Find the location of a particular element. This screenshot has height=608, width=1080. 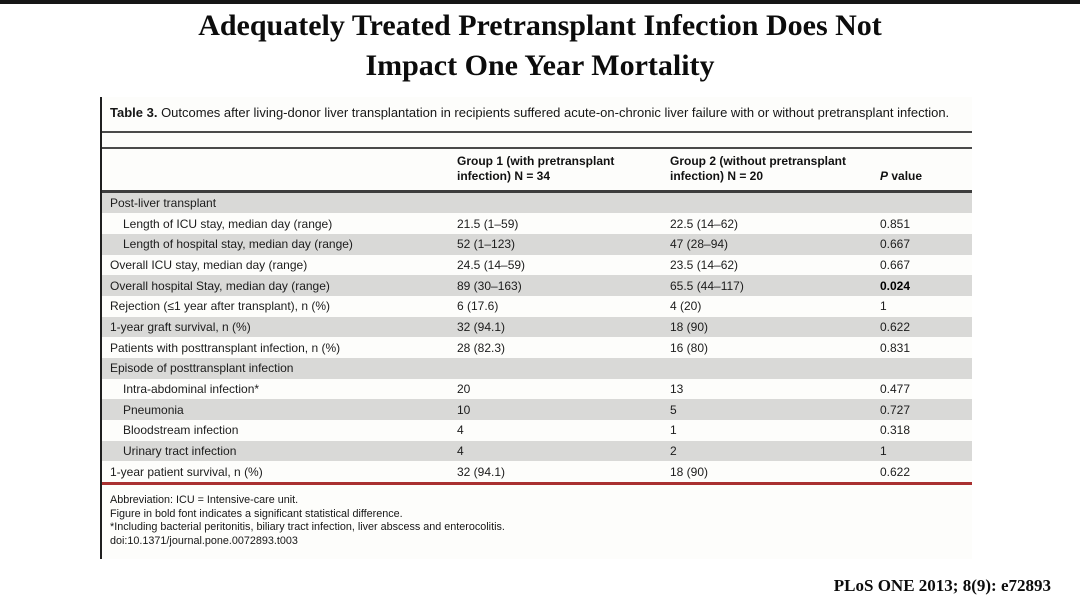

group1-value: 20 is located at coordinates (464, 389).